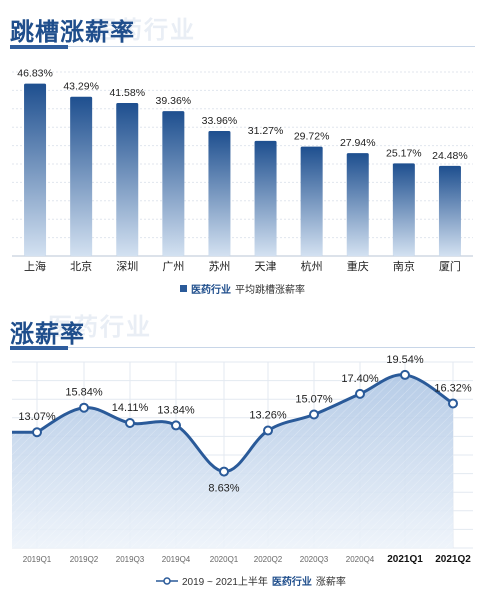  What do you see at coordinates (37, 559) in the screenshot?
I see `x-tick-label: 2019Q1` at bounding box center [37, 559].